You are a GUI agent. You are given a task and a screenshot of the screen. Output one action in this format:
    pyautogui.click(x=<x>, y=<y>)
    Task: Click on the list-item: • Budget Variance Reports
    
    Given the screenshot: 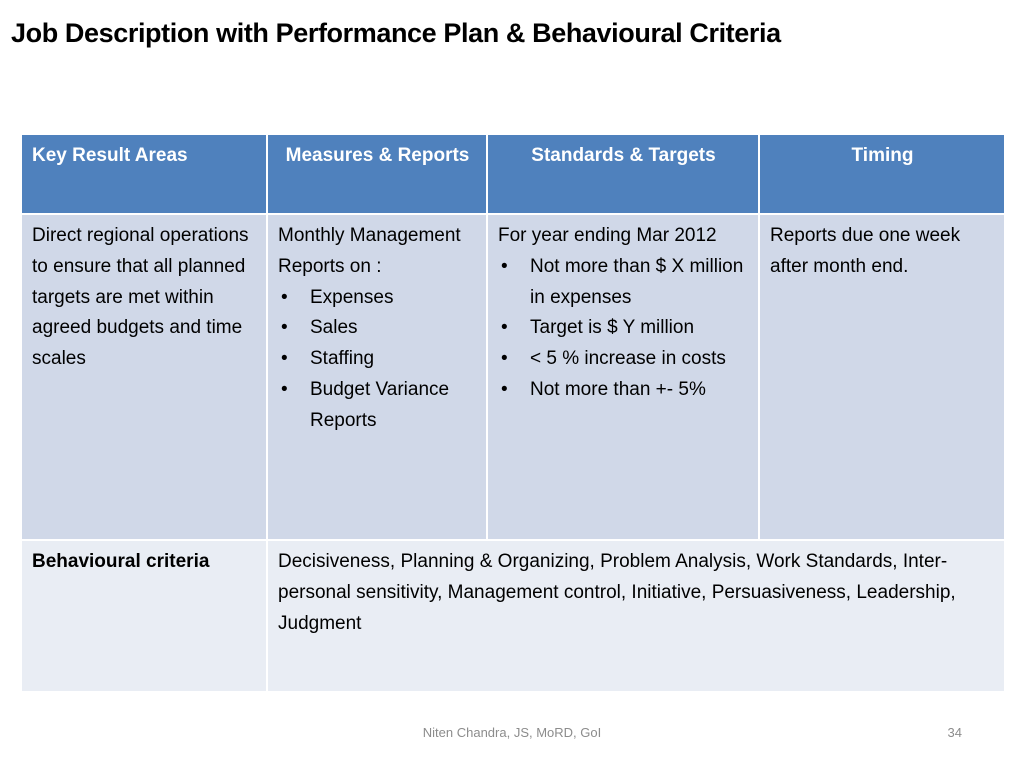 What is the action you would take?
    pyautogui.click(x=377, y=406)
    